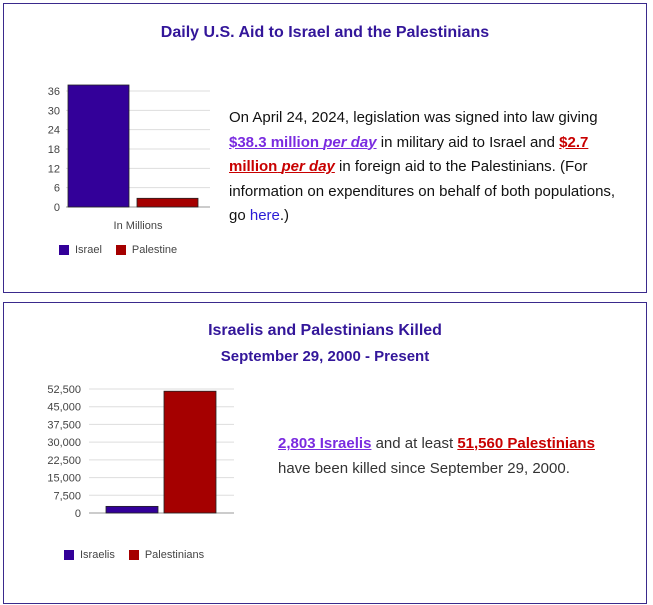 This screenshot has height=605, width=653. What do you see at coordinates (274, 142) in the screenshot?
I see `israel-aid-amount: $38.3 million` at bounding box center [274, 142].